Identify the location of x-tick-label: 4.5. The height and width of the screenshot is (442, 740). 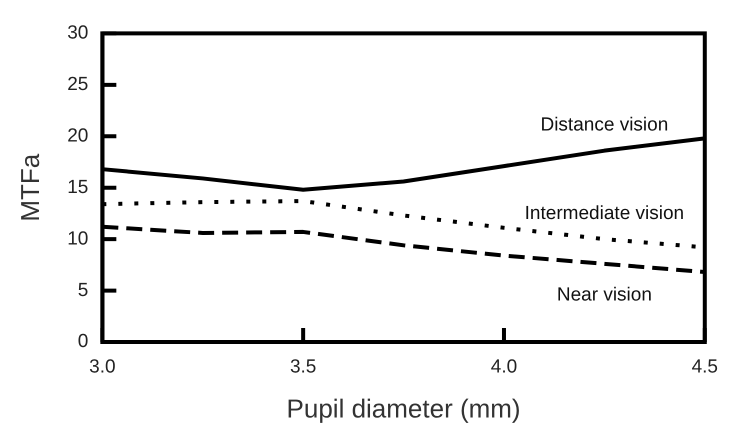
(705, 367).